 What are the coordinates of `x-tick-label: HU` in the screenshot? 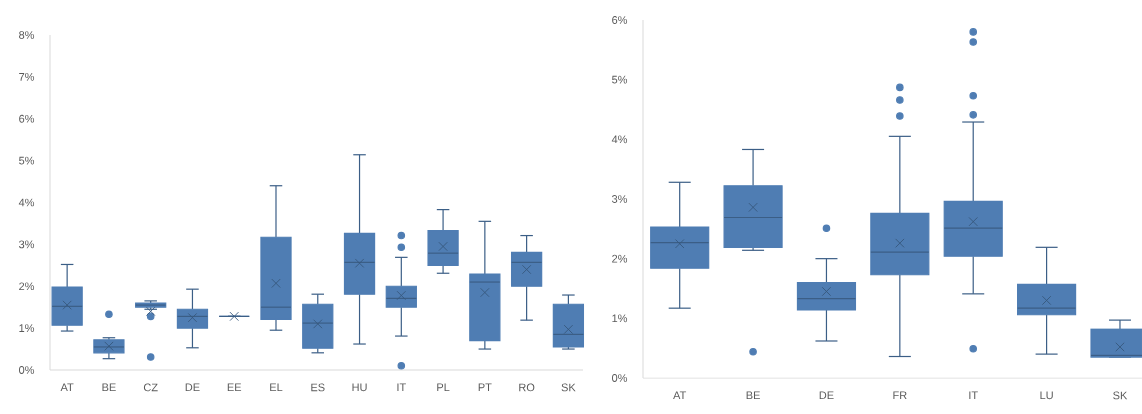 It's located at (359, 387).